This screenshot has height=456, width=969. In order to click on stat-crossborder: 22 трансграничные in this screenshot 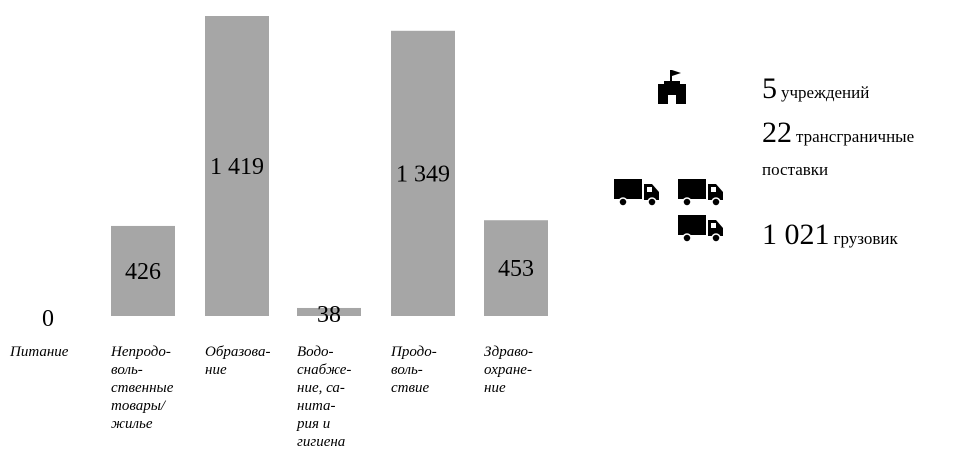, I will do `click(838, 133)`.